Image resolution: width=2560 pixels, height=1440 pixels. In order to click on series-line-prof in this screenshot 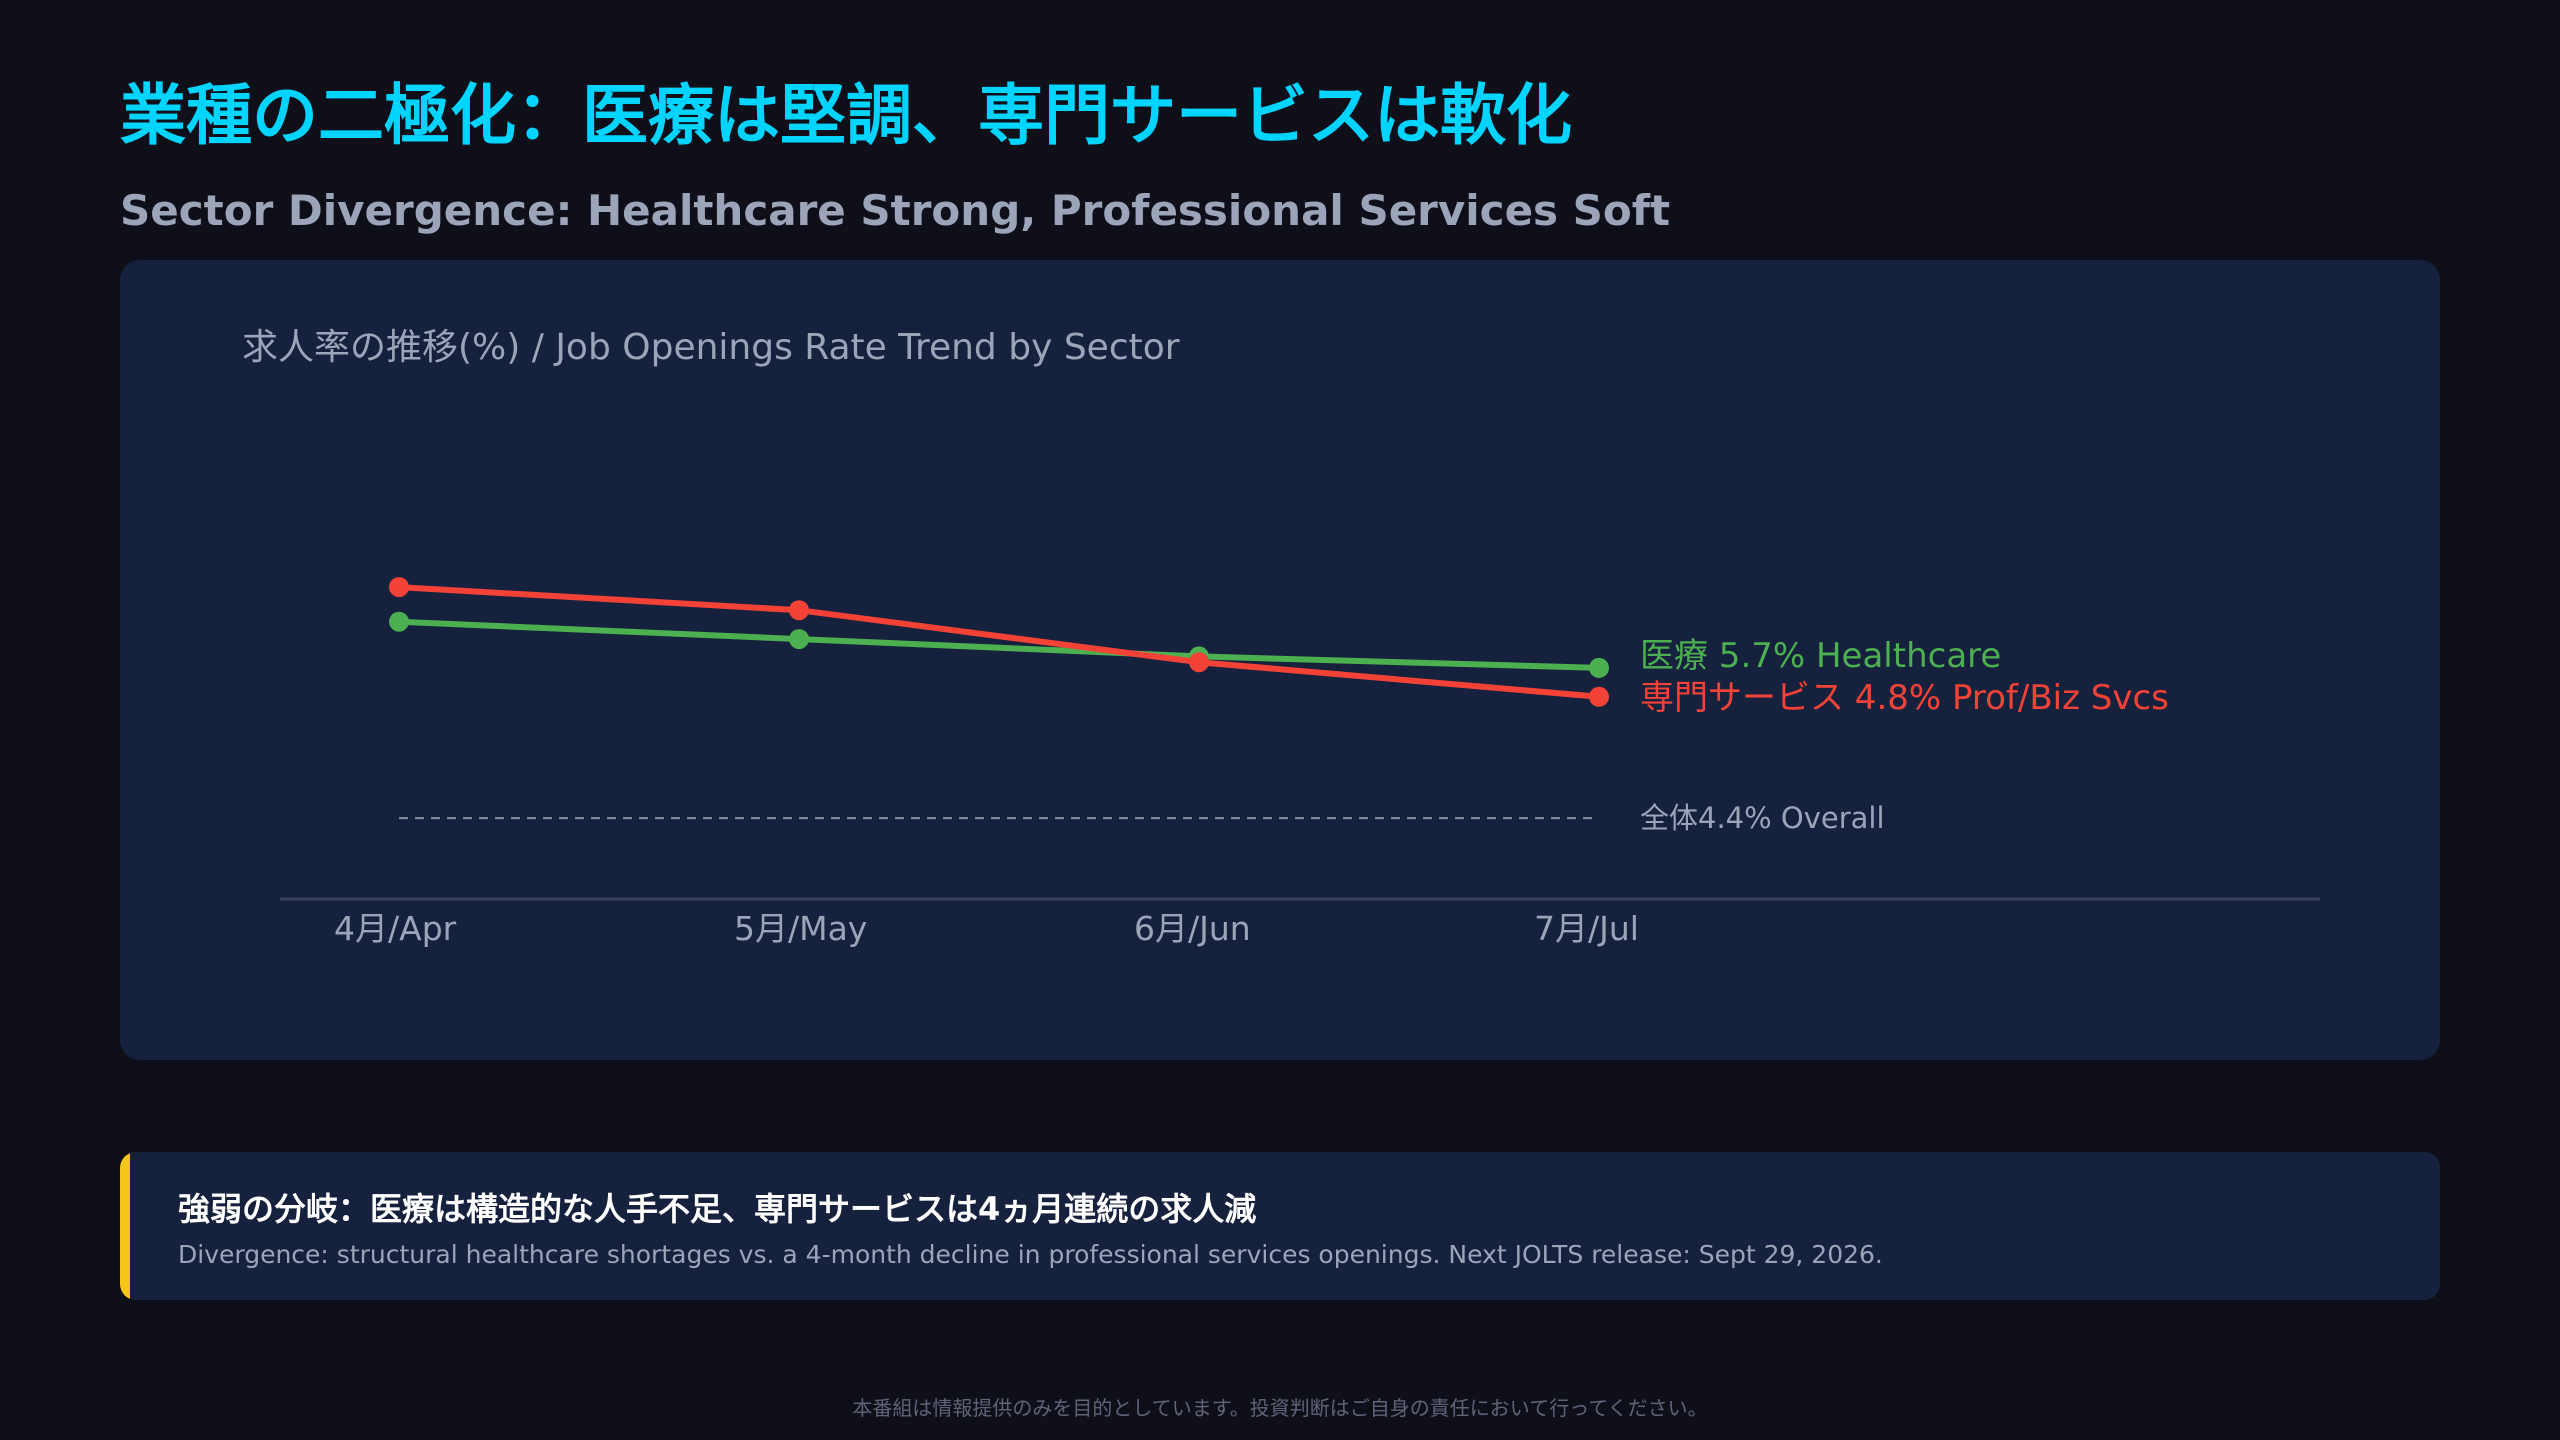, I will do `click(999, 642)`.